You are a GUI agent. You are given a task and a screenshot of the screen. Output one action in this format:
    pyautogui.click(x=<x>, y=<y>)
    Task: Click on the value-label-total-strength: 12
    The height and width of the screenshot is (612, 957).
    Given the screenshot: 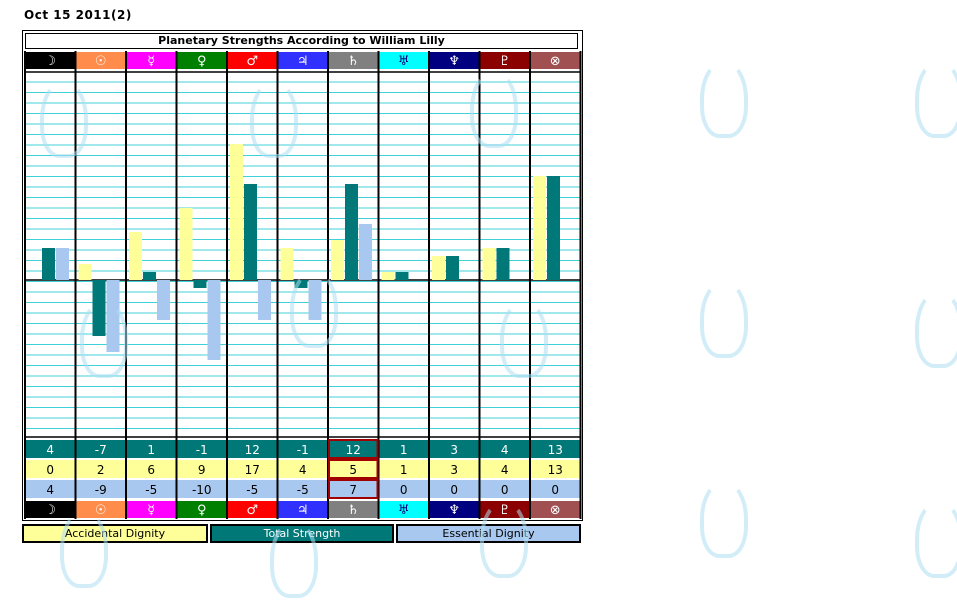 What is the action you would take?
    pyautogui.click(x=353, y=450)
    